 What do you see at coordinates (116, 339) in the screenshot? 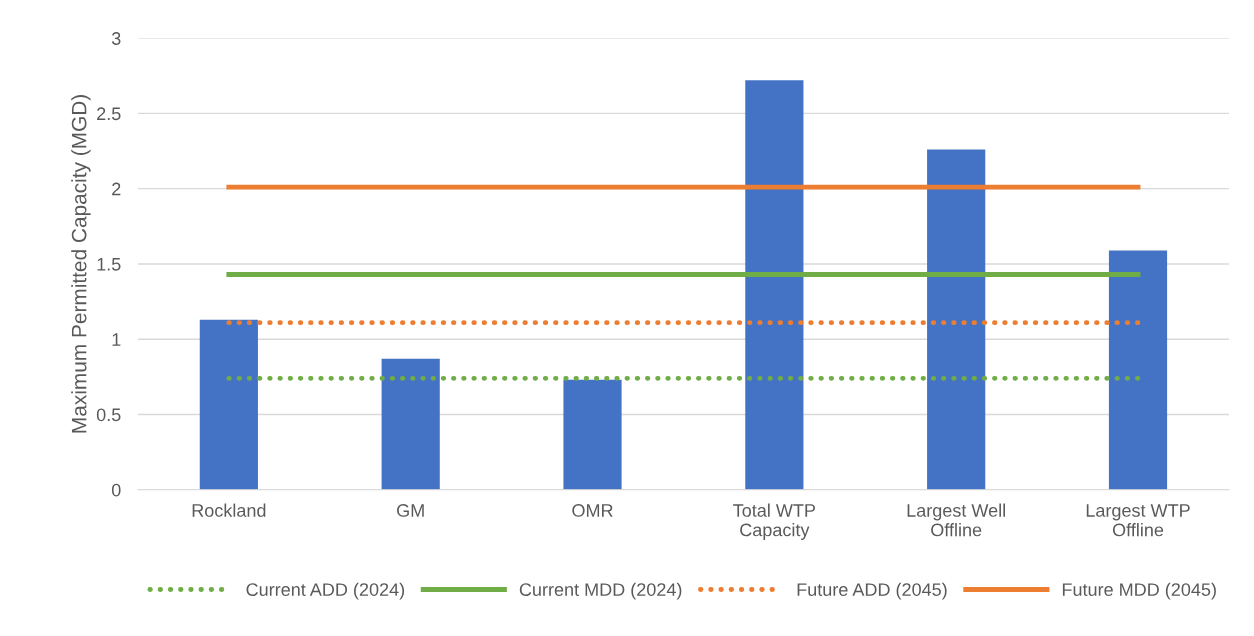
I see `y-tick-label: 1` at bounding box center [116, 339].